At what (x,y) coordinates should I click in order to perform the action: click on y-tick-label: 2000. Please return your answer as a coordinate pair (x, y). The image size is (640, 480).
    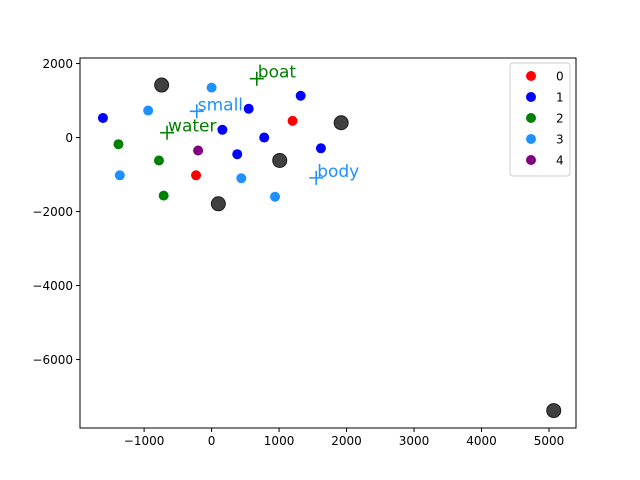
    Looking at the image, I should click on (57, 64).